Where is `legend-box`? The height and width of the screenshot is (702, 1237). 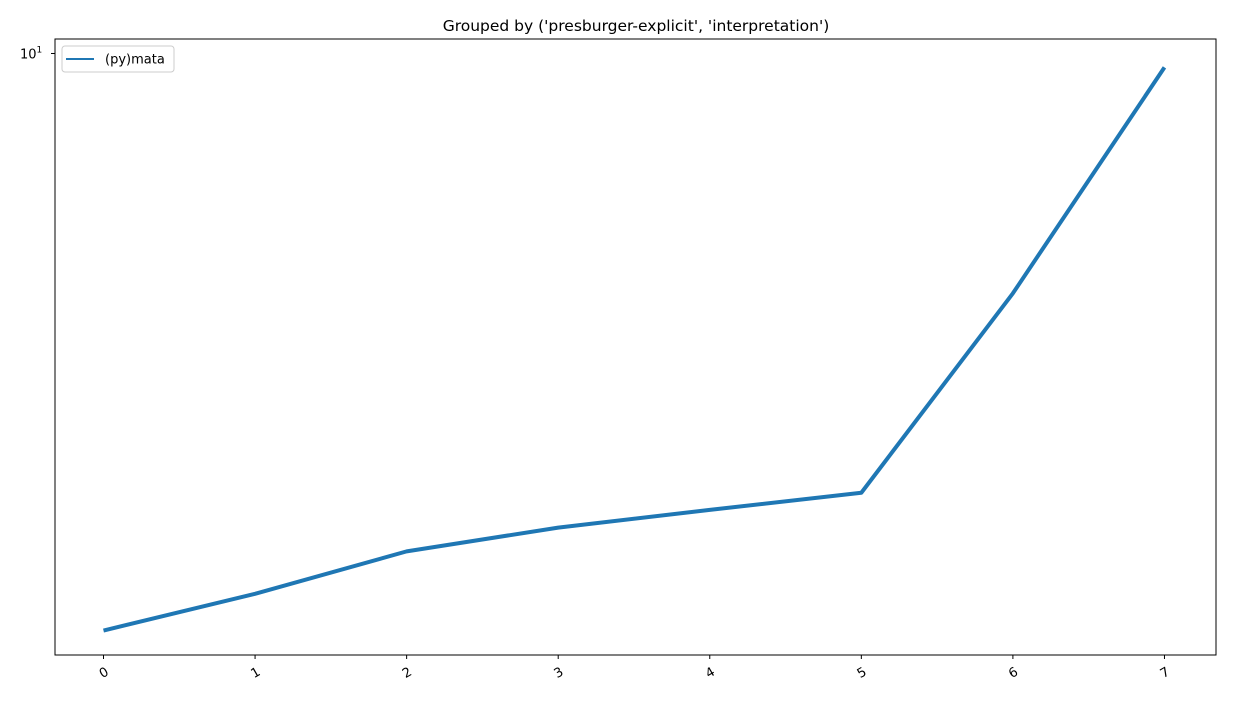
legend-box is located at coordinates (118, 59).